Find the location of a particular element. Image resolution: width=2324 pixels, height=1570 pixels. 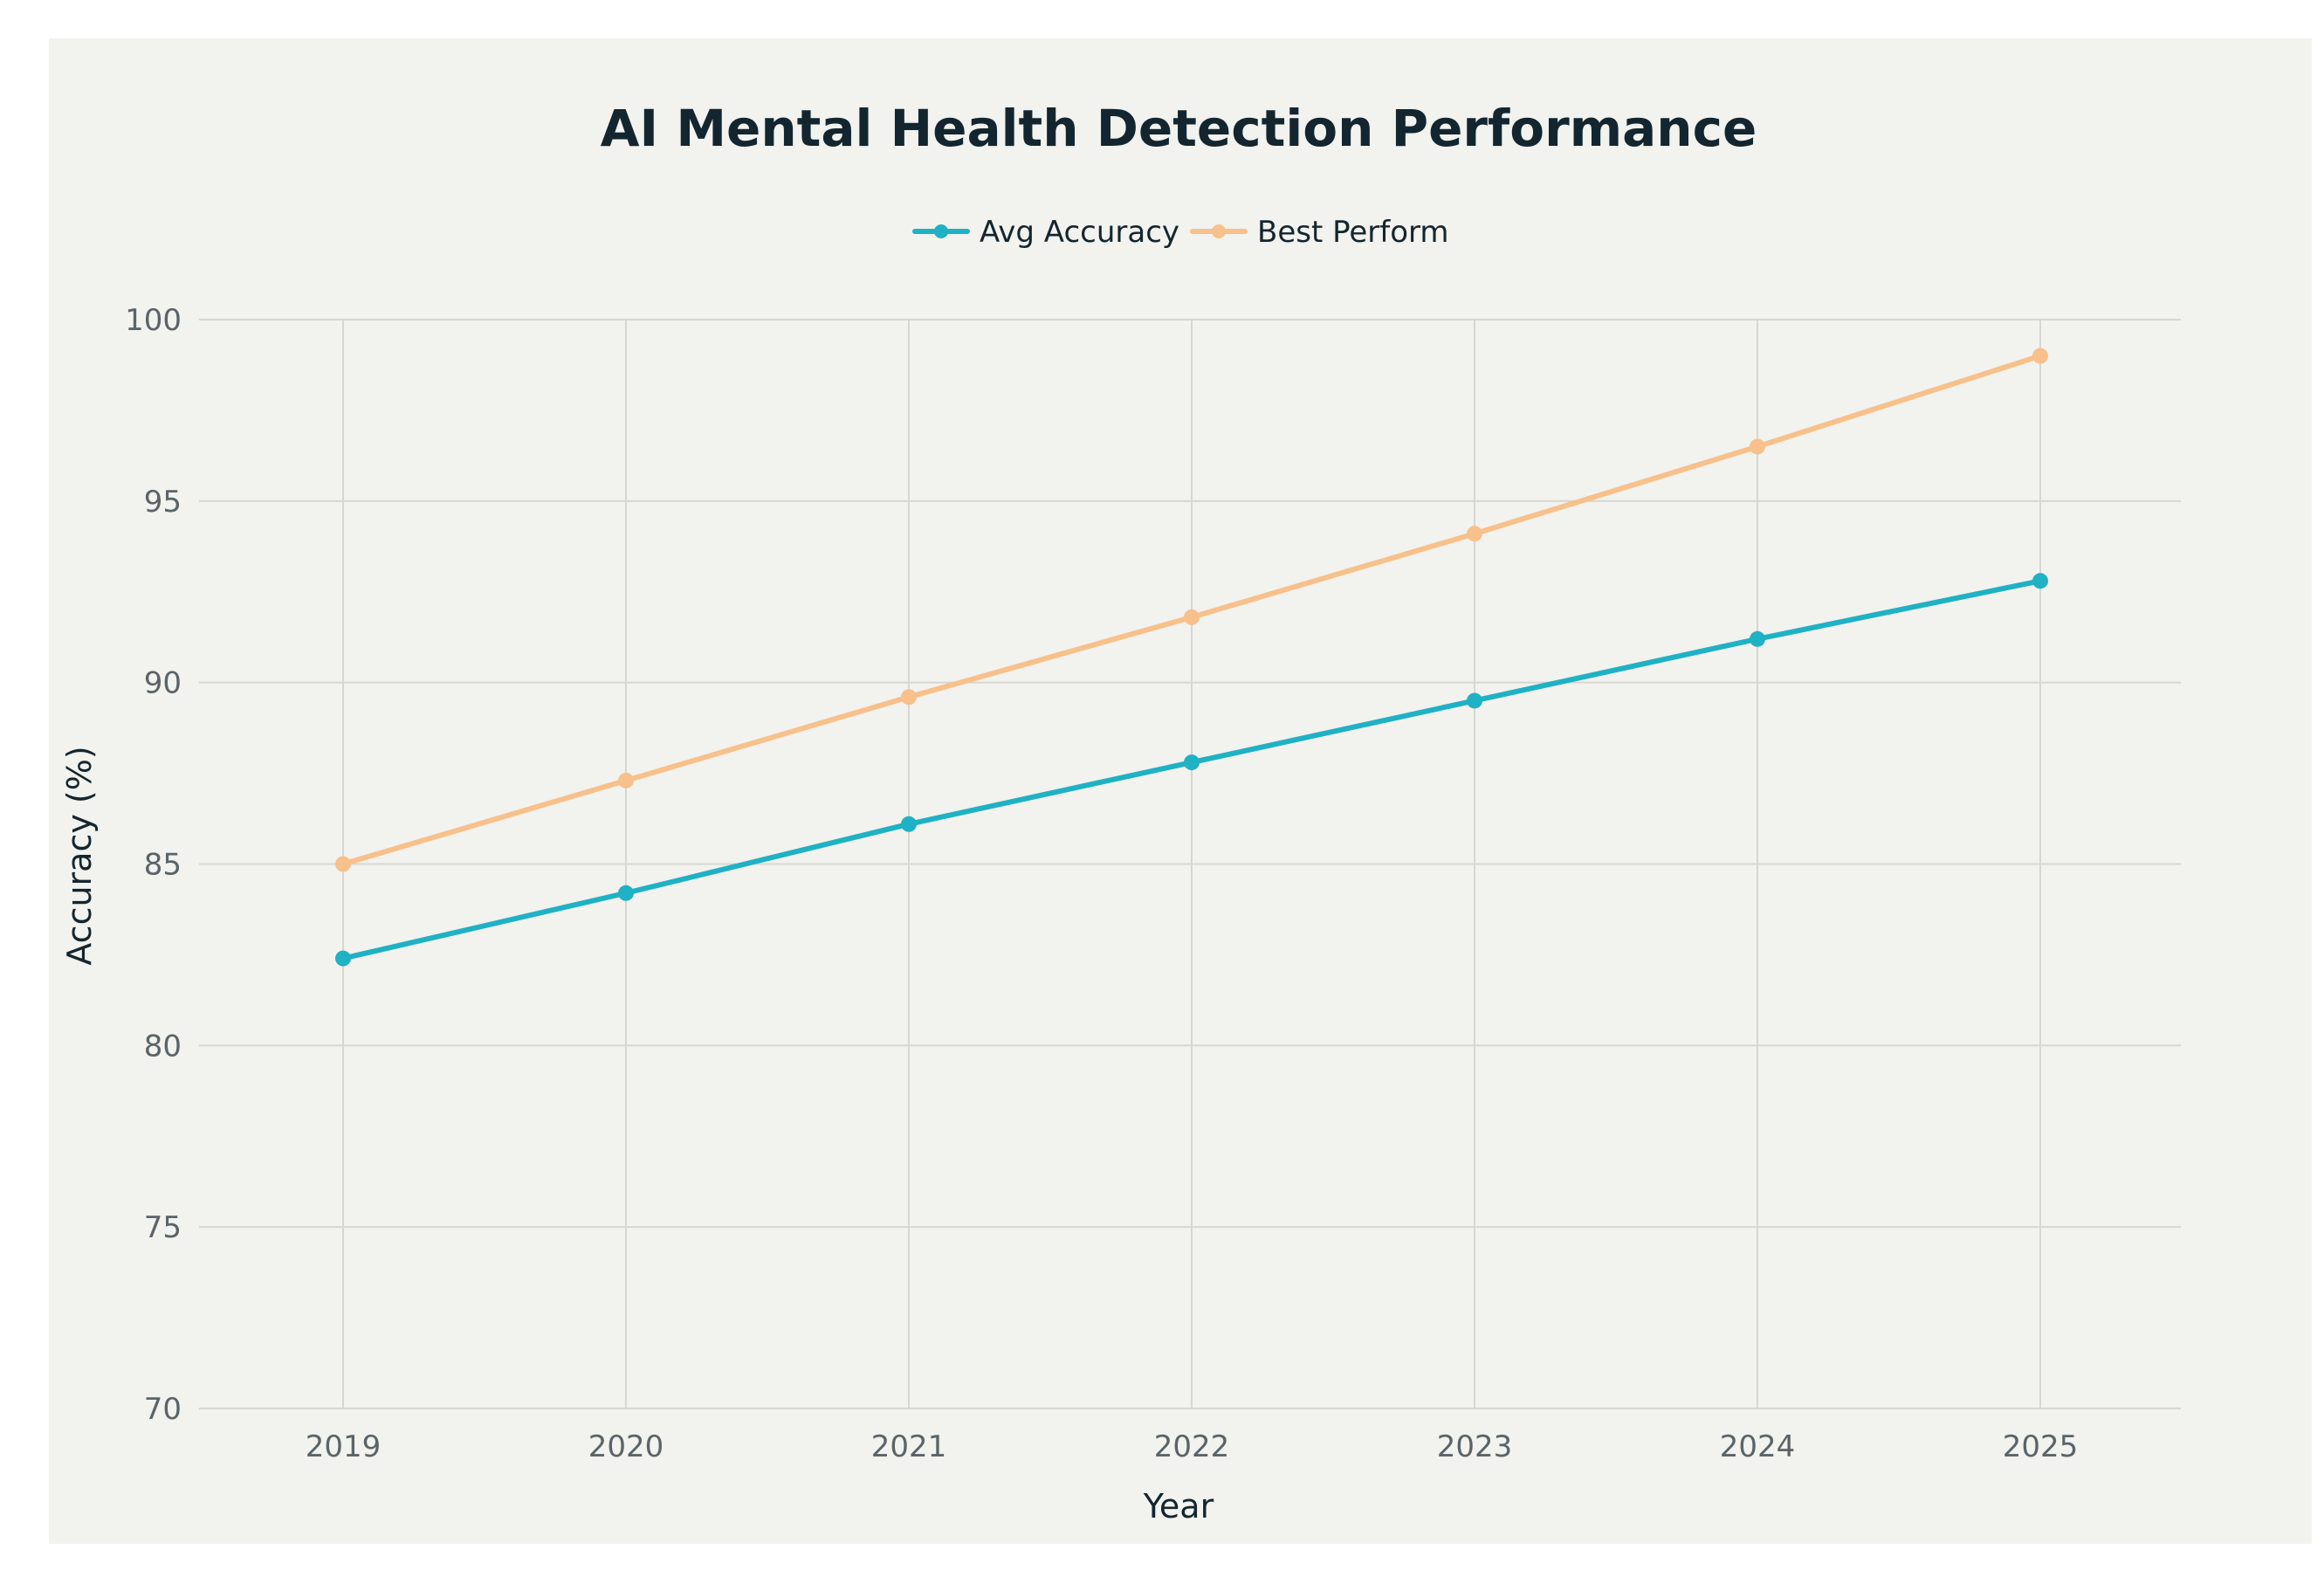

y-axis-ticks: 70 75 80 85 90 95 100 is located at coordinates (153, 865).